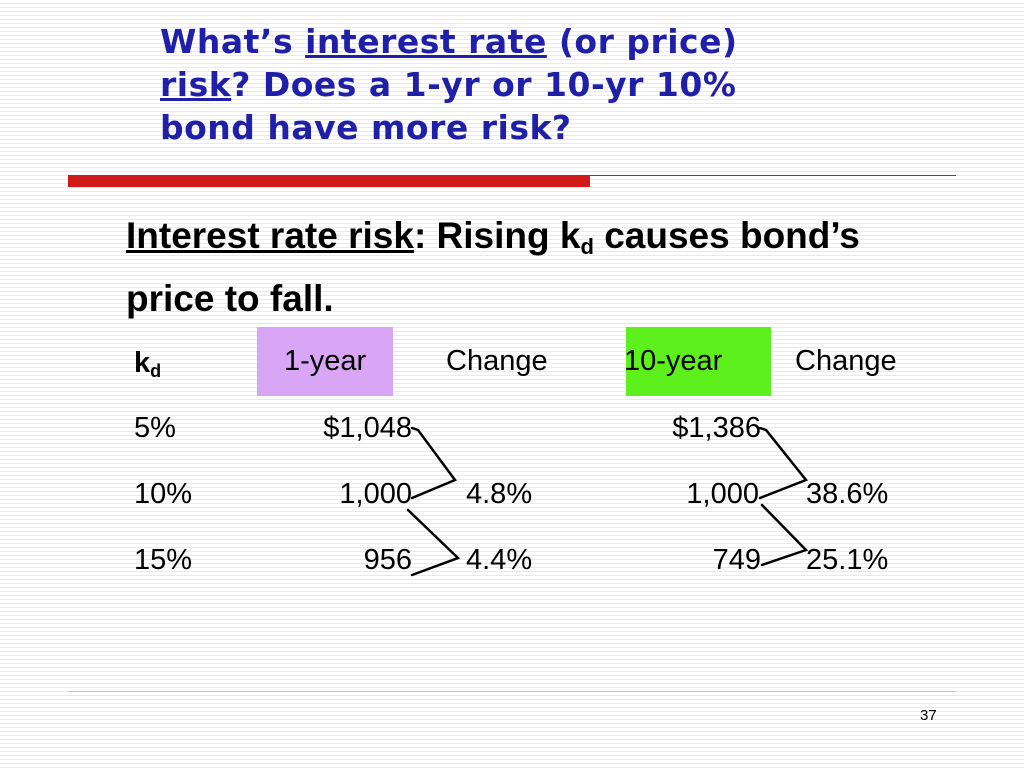 The width and height of the screenshot is (1024, 768). What do you see at coordinates (433, 463) in the screenshot?
I see `one-year-connector-top` at bounding box center [433, 463].